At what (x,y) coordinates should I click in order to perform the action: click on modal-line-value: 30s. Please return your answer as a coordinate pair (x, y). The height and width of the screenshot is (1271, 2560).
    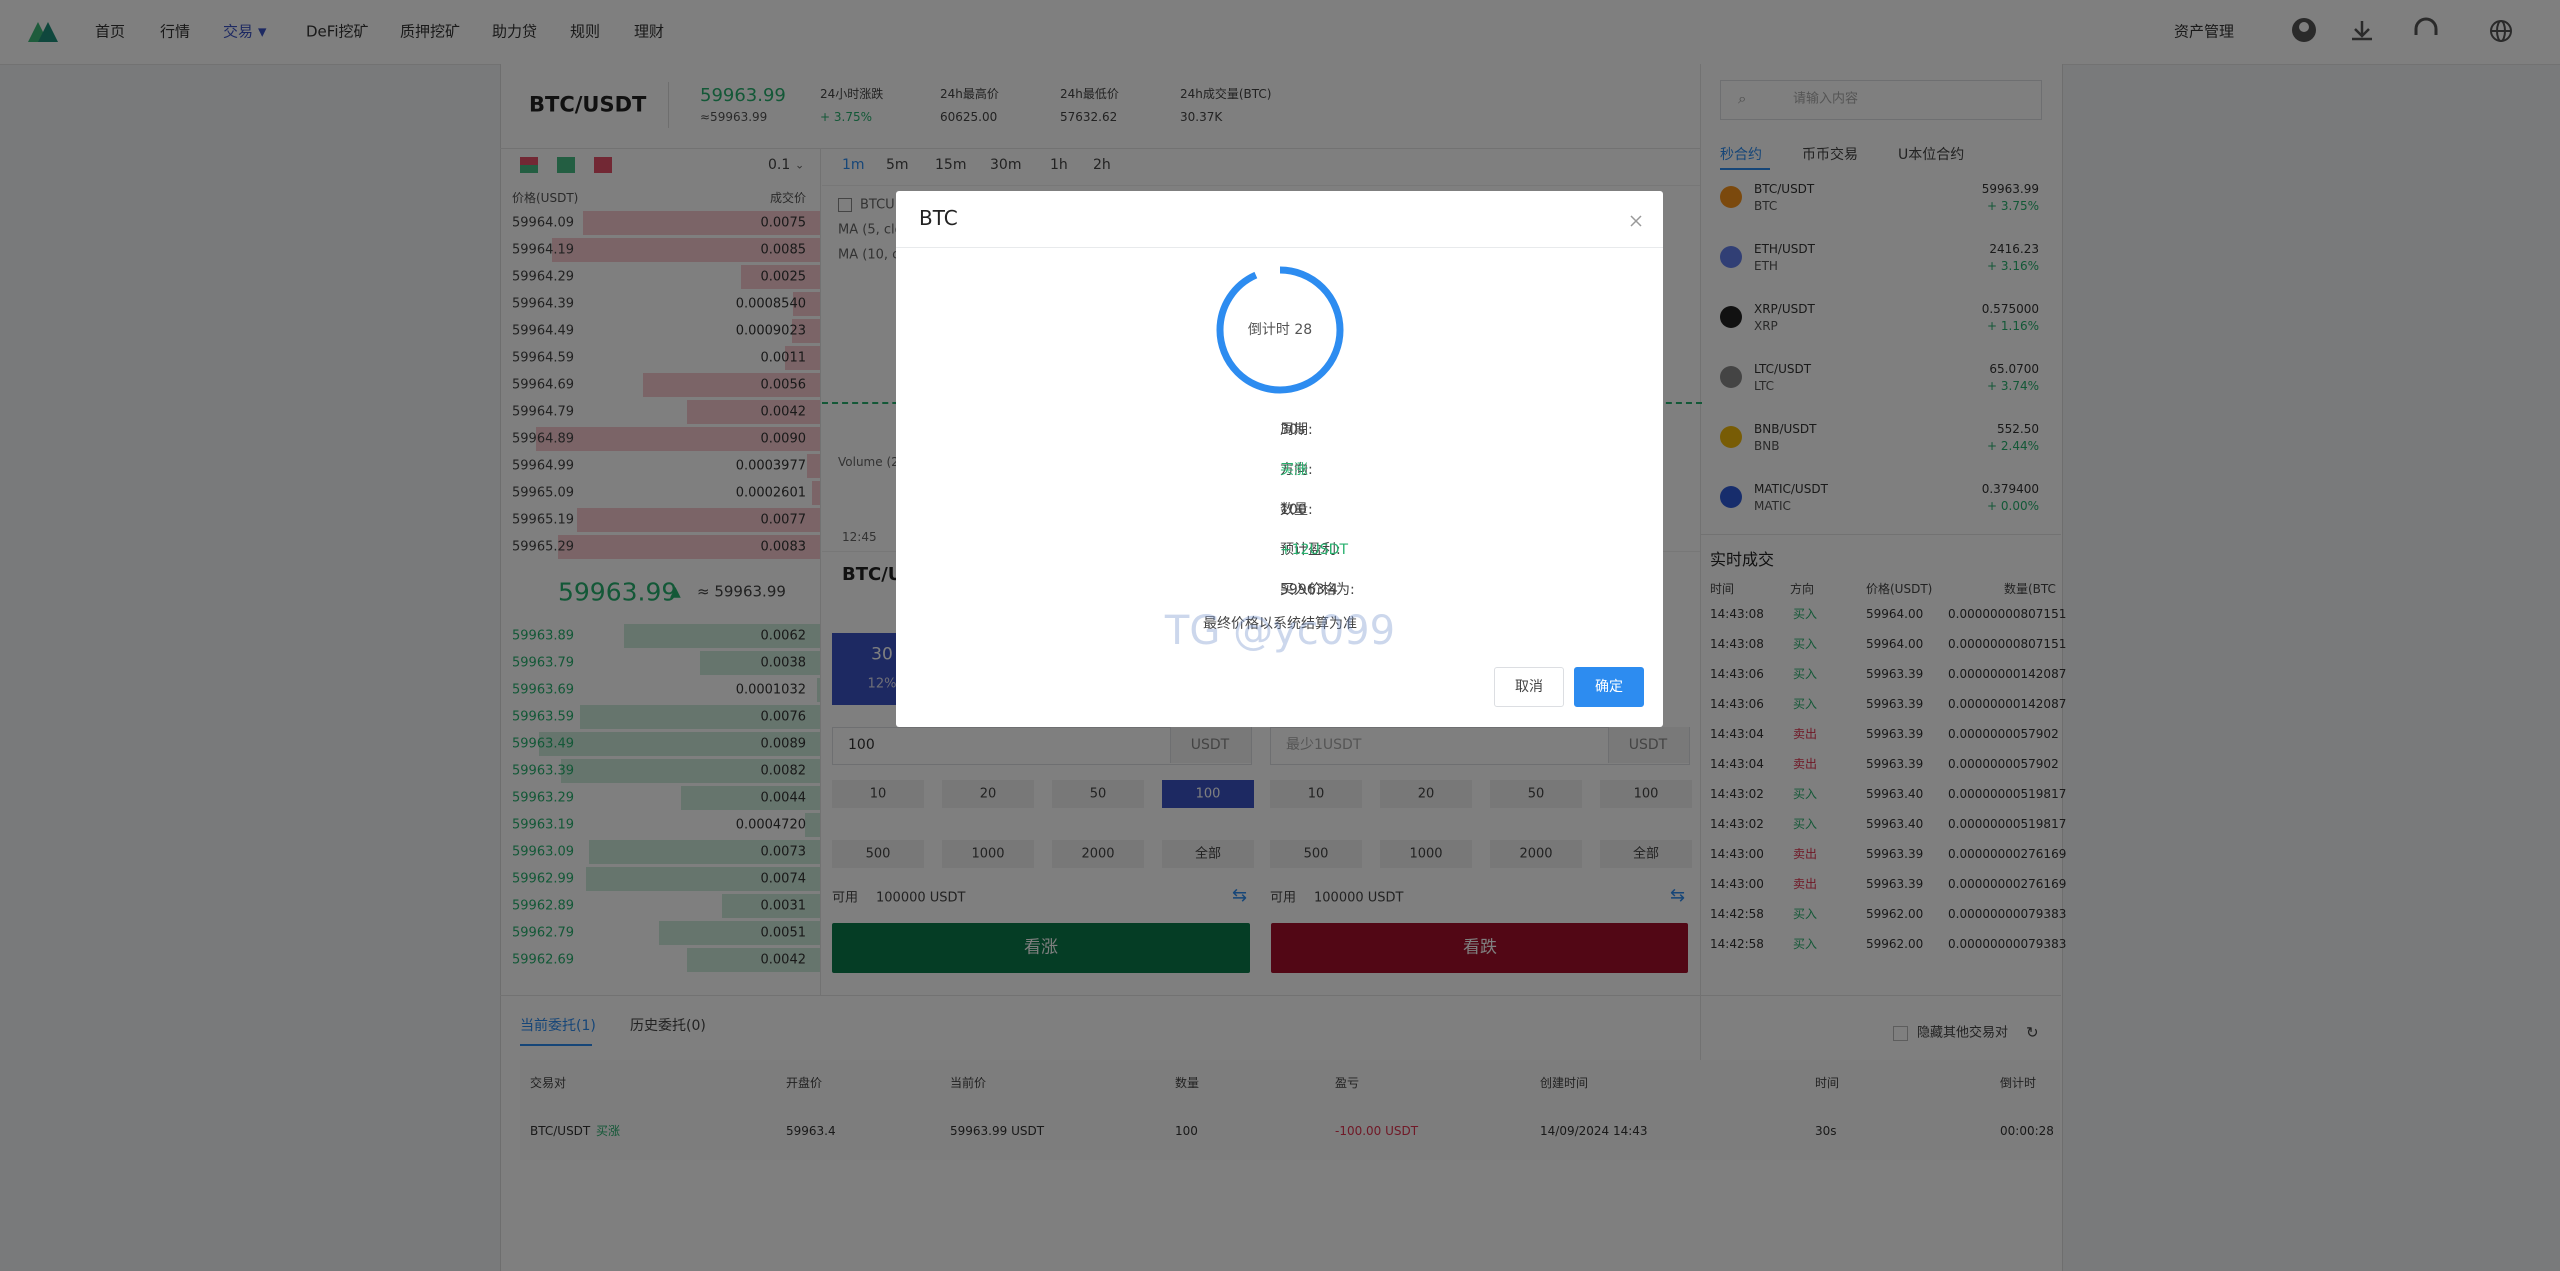
    Looking at the image, I should click on (1293, 430).